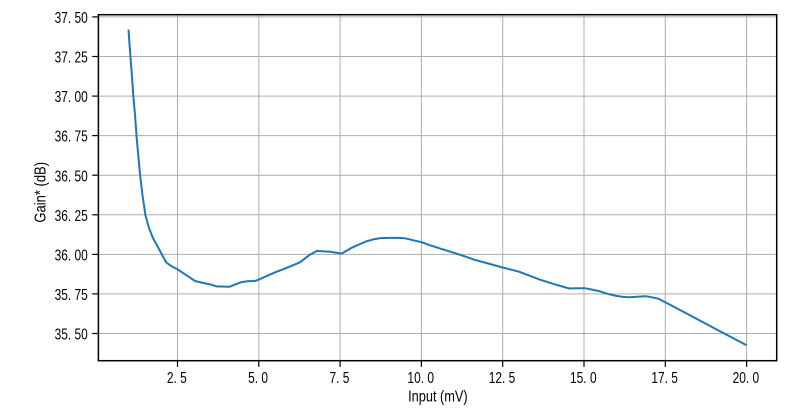 The width and height of the screenshot is (800, 409). Describe the element at coordinates (438, 395) in the screenshot. I see `svg-text: Input (mV)` at that location.